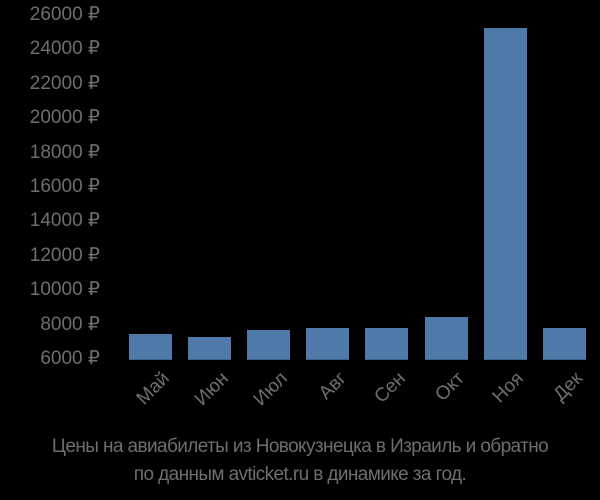 This screenshot has width=600, height=500. Describe the element at coordinates (211, 389) in the screenshot. I see `x-tick-label: Июн` at that location.